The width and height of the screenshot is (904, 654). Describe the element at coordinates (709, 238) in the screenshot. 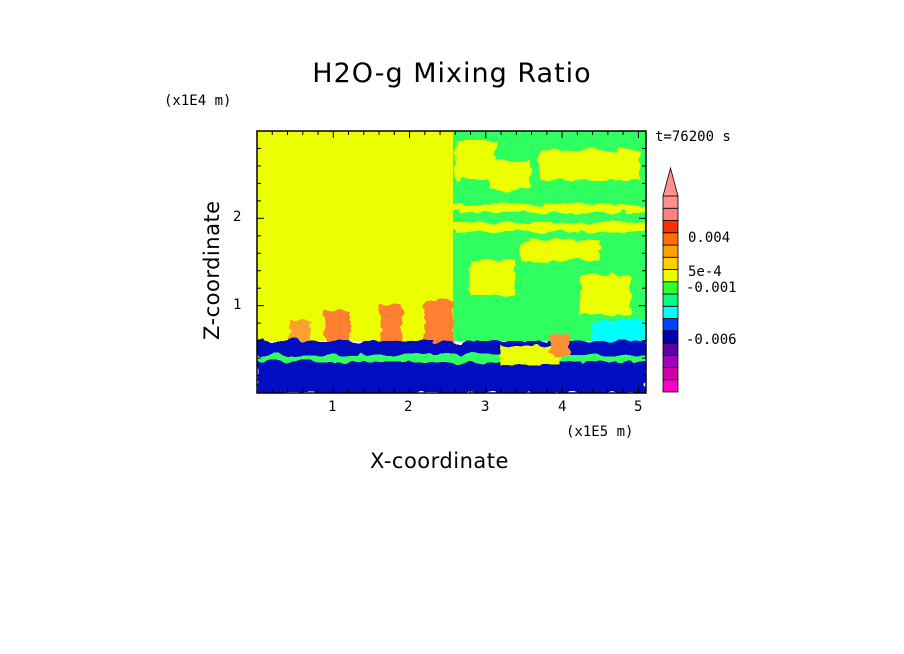

I see `colorbar-label-0: 0.004` at that location.